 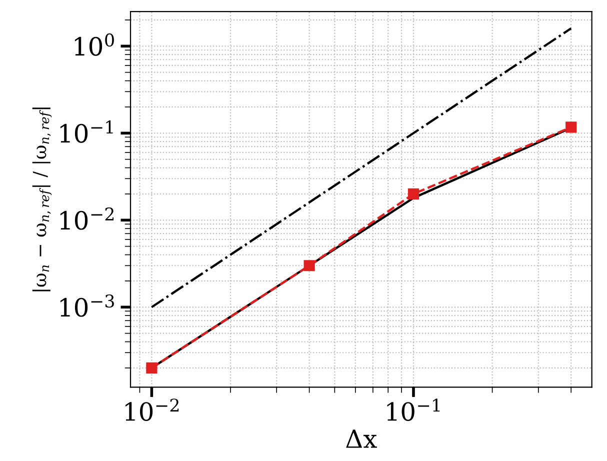 I want to click on y-tick-label: 10$^{0}$, so click(x=94, y=44).